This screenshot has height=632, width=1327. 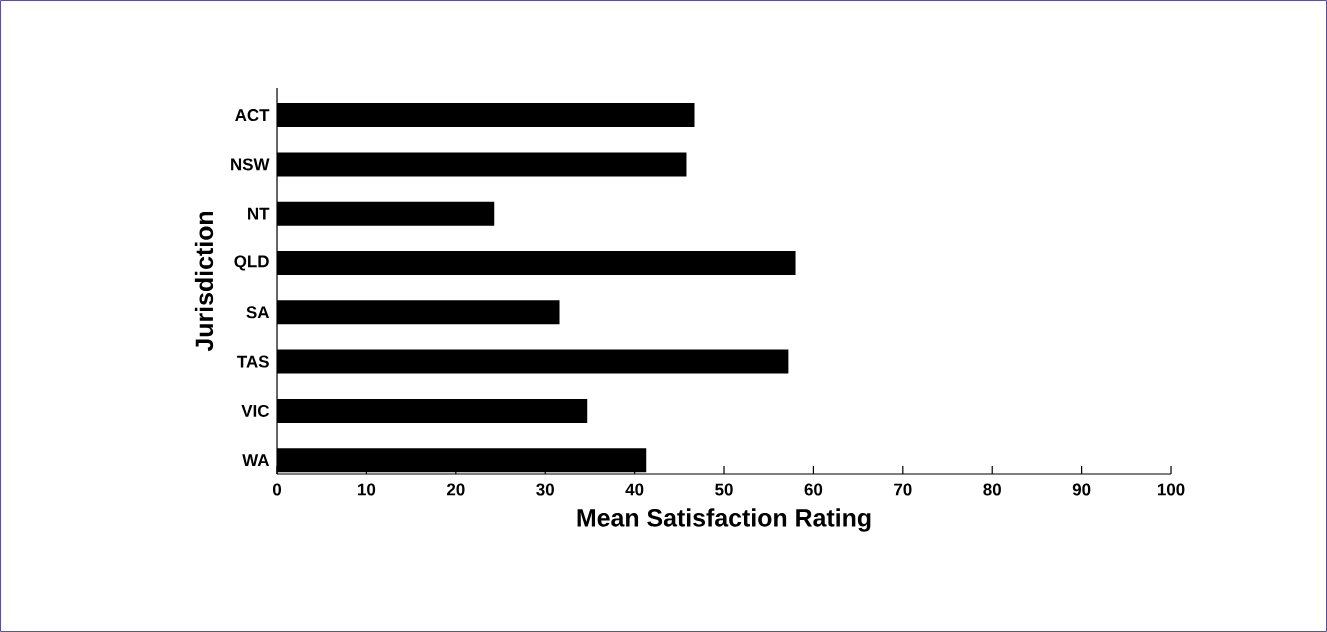 I want to click on x-axis-title: Mean Satisfaction Rating, so click(x=724, y=520).